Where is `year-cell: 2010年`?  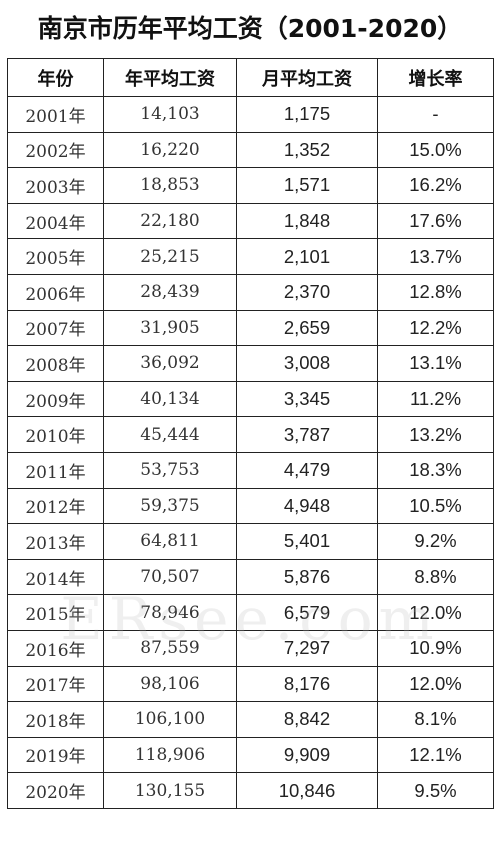 year-cell: 2010年 is located at coordinates (55, 434).